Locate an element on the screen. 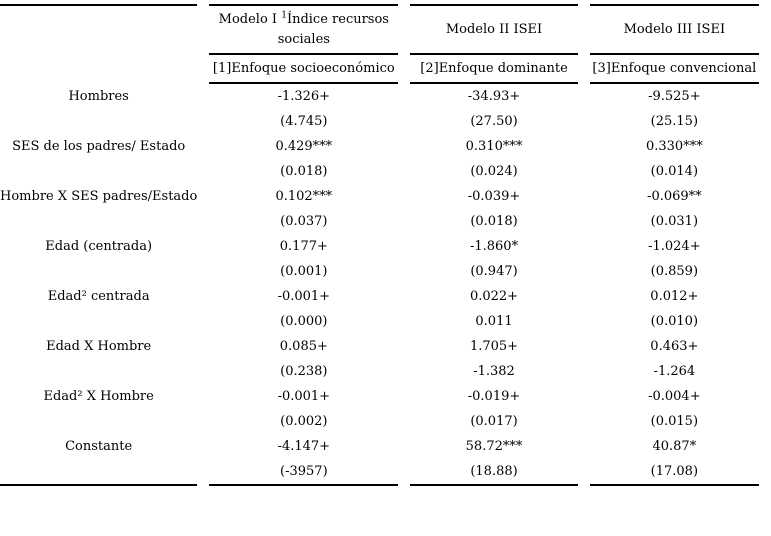  se-cell: (0.014) is located at coordinates (674, 171).